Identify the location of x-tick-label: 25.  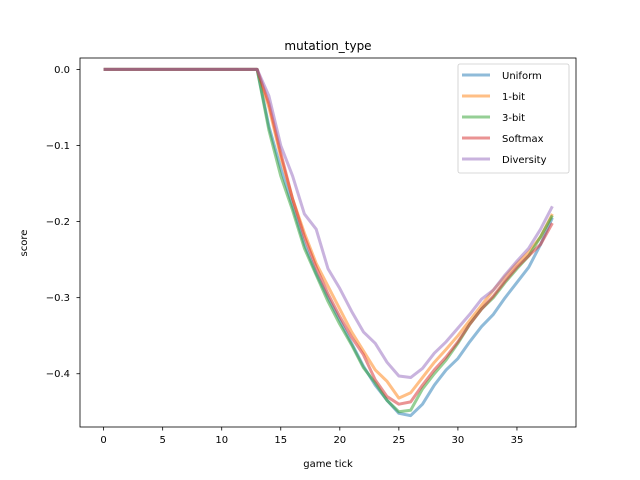
(398, 440).